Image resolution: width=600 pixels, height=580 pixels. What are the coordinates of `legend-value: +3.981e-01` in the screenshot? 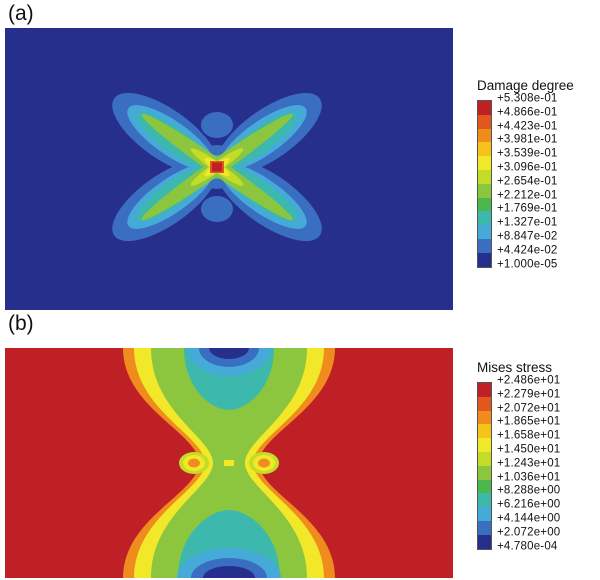 It's located at (527, 139).